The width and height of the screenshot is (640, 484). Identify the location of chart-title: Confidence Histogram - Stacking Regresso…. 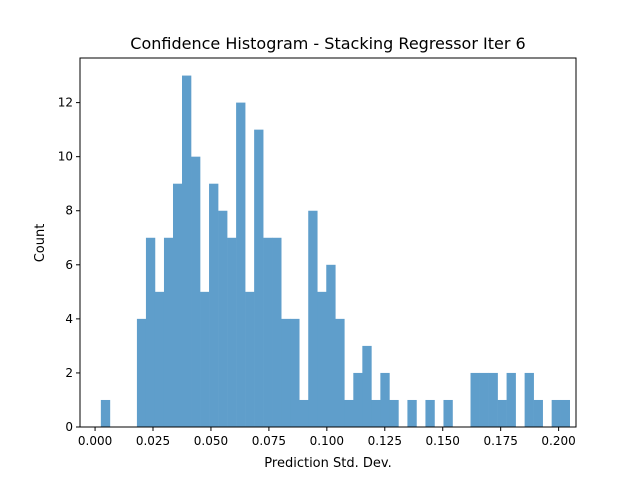
(327, 43).